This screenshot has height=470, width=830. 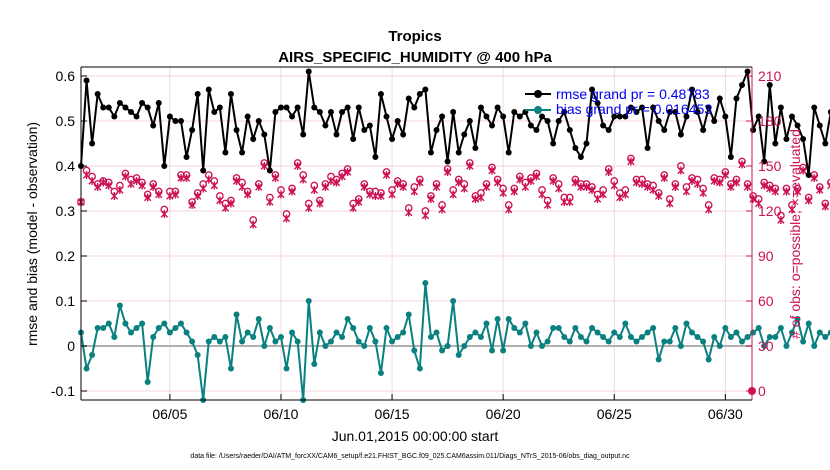 What do you see at coordinates (66, 76) in the screenshot?
I see `y-tick-label: 0.6` at bounding box center [66, 76].